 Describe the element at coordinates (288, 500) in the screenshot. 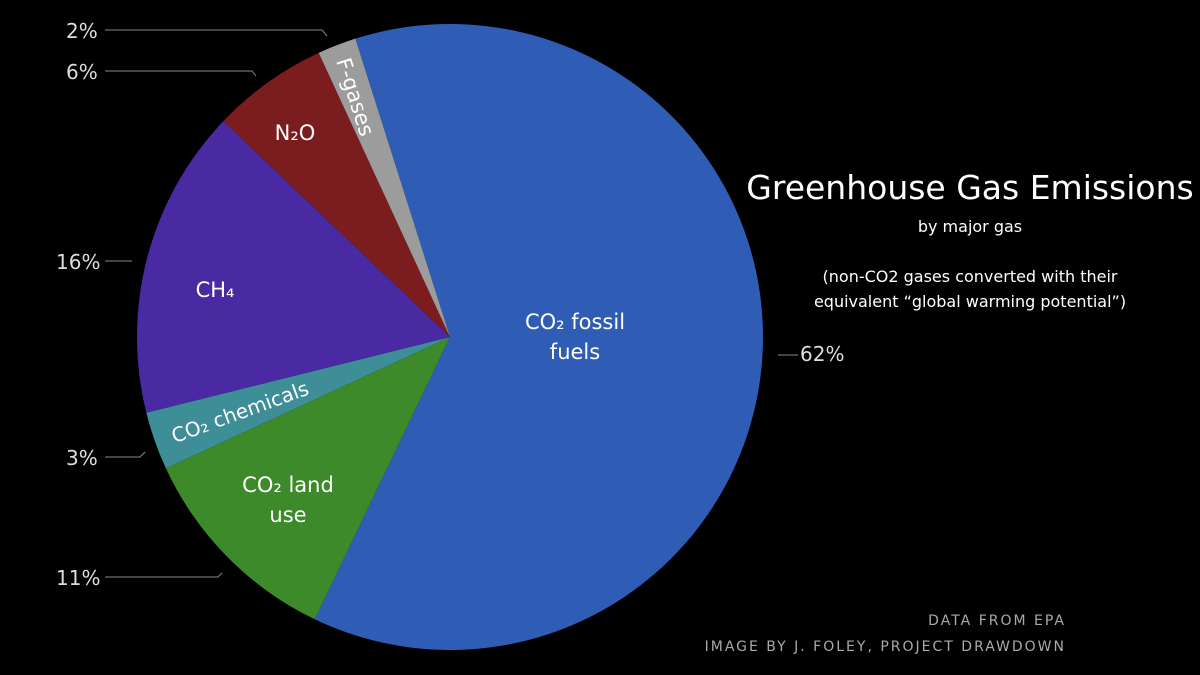

I see `slice-label: CO₂ land use` at that location.